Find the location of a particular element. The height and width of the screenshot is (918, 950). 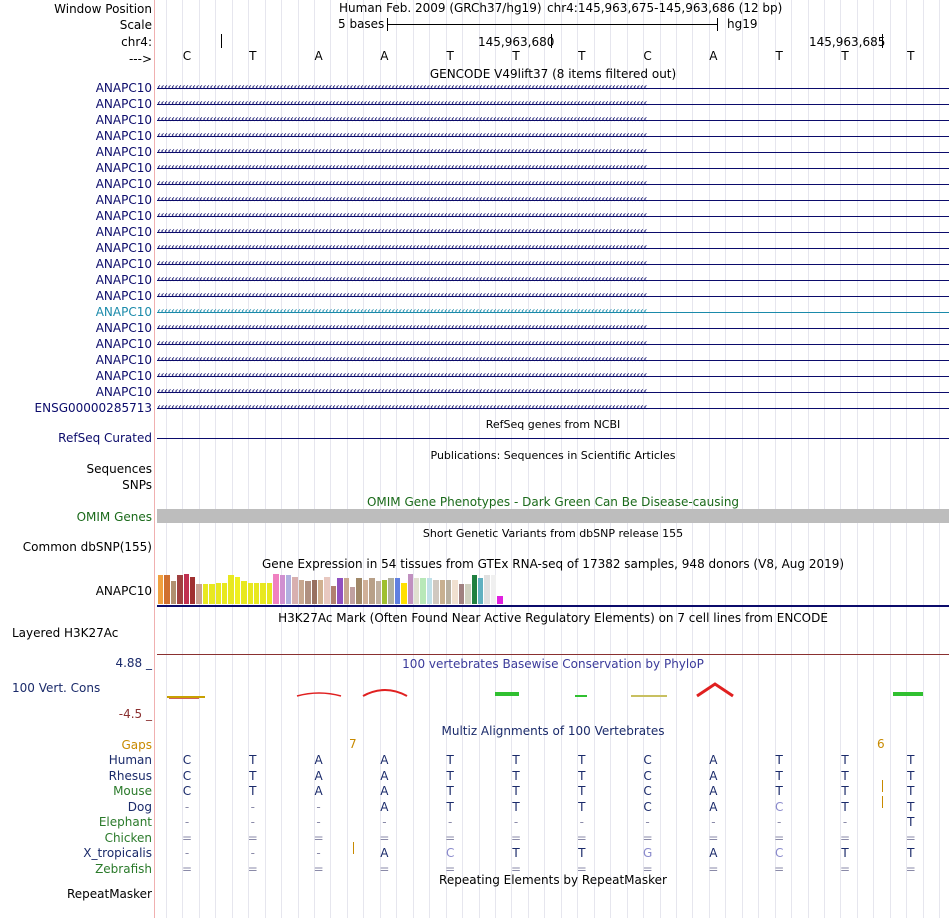

species-label: Elephant is located at coordinates (125, 822).